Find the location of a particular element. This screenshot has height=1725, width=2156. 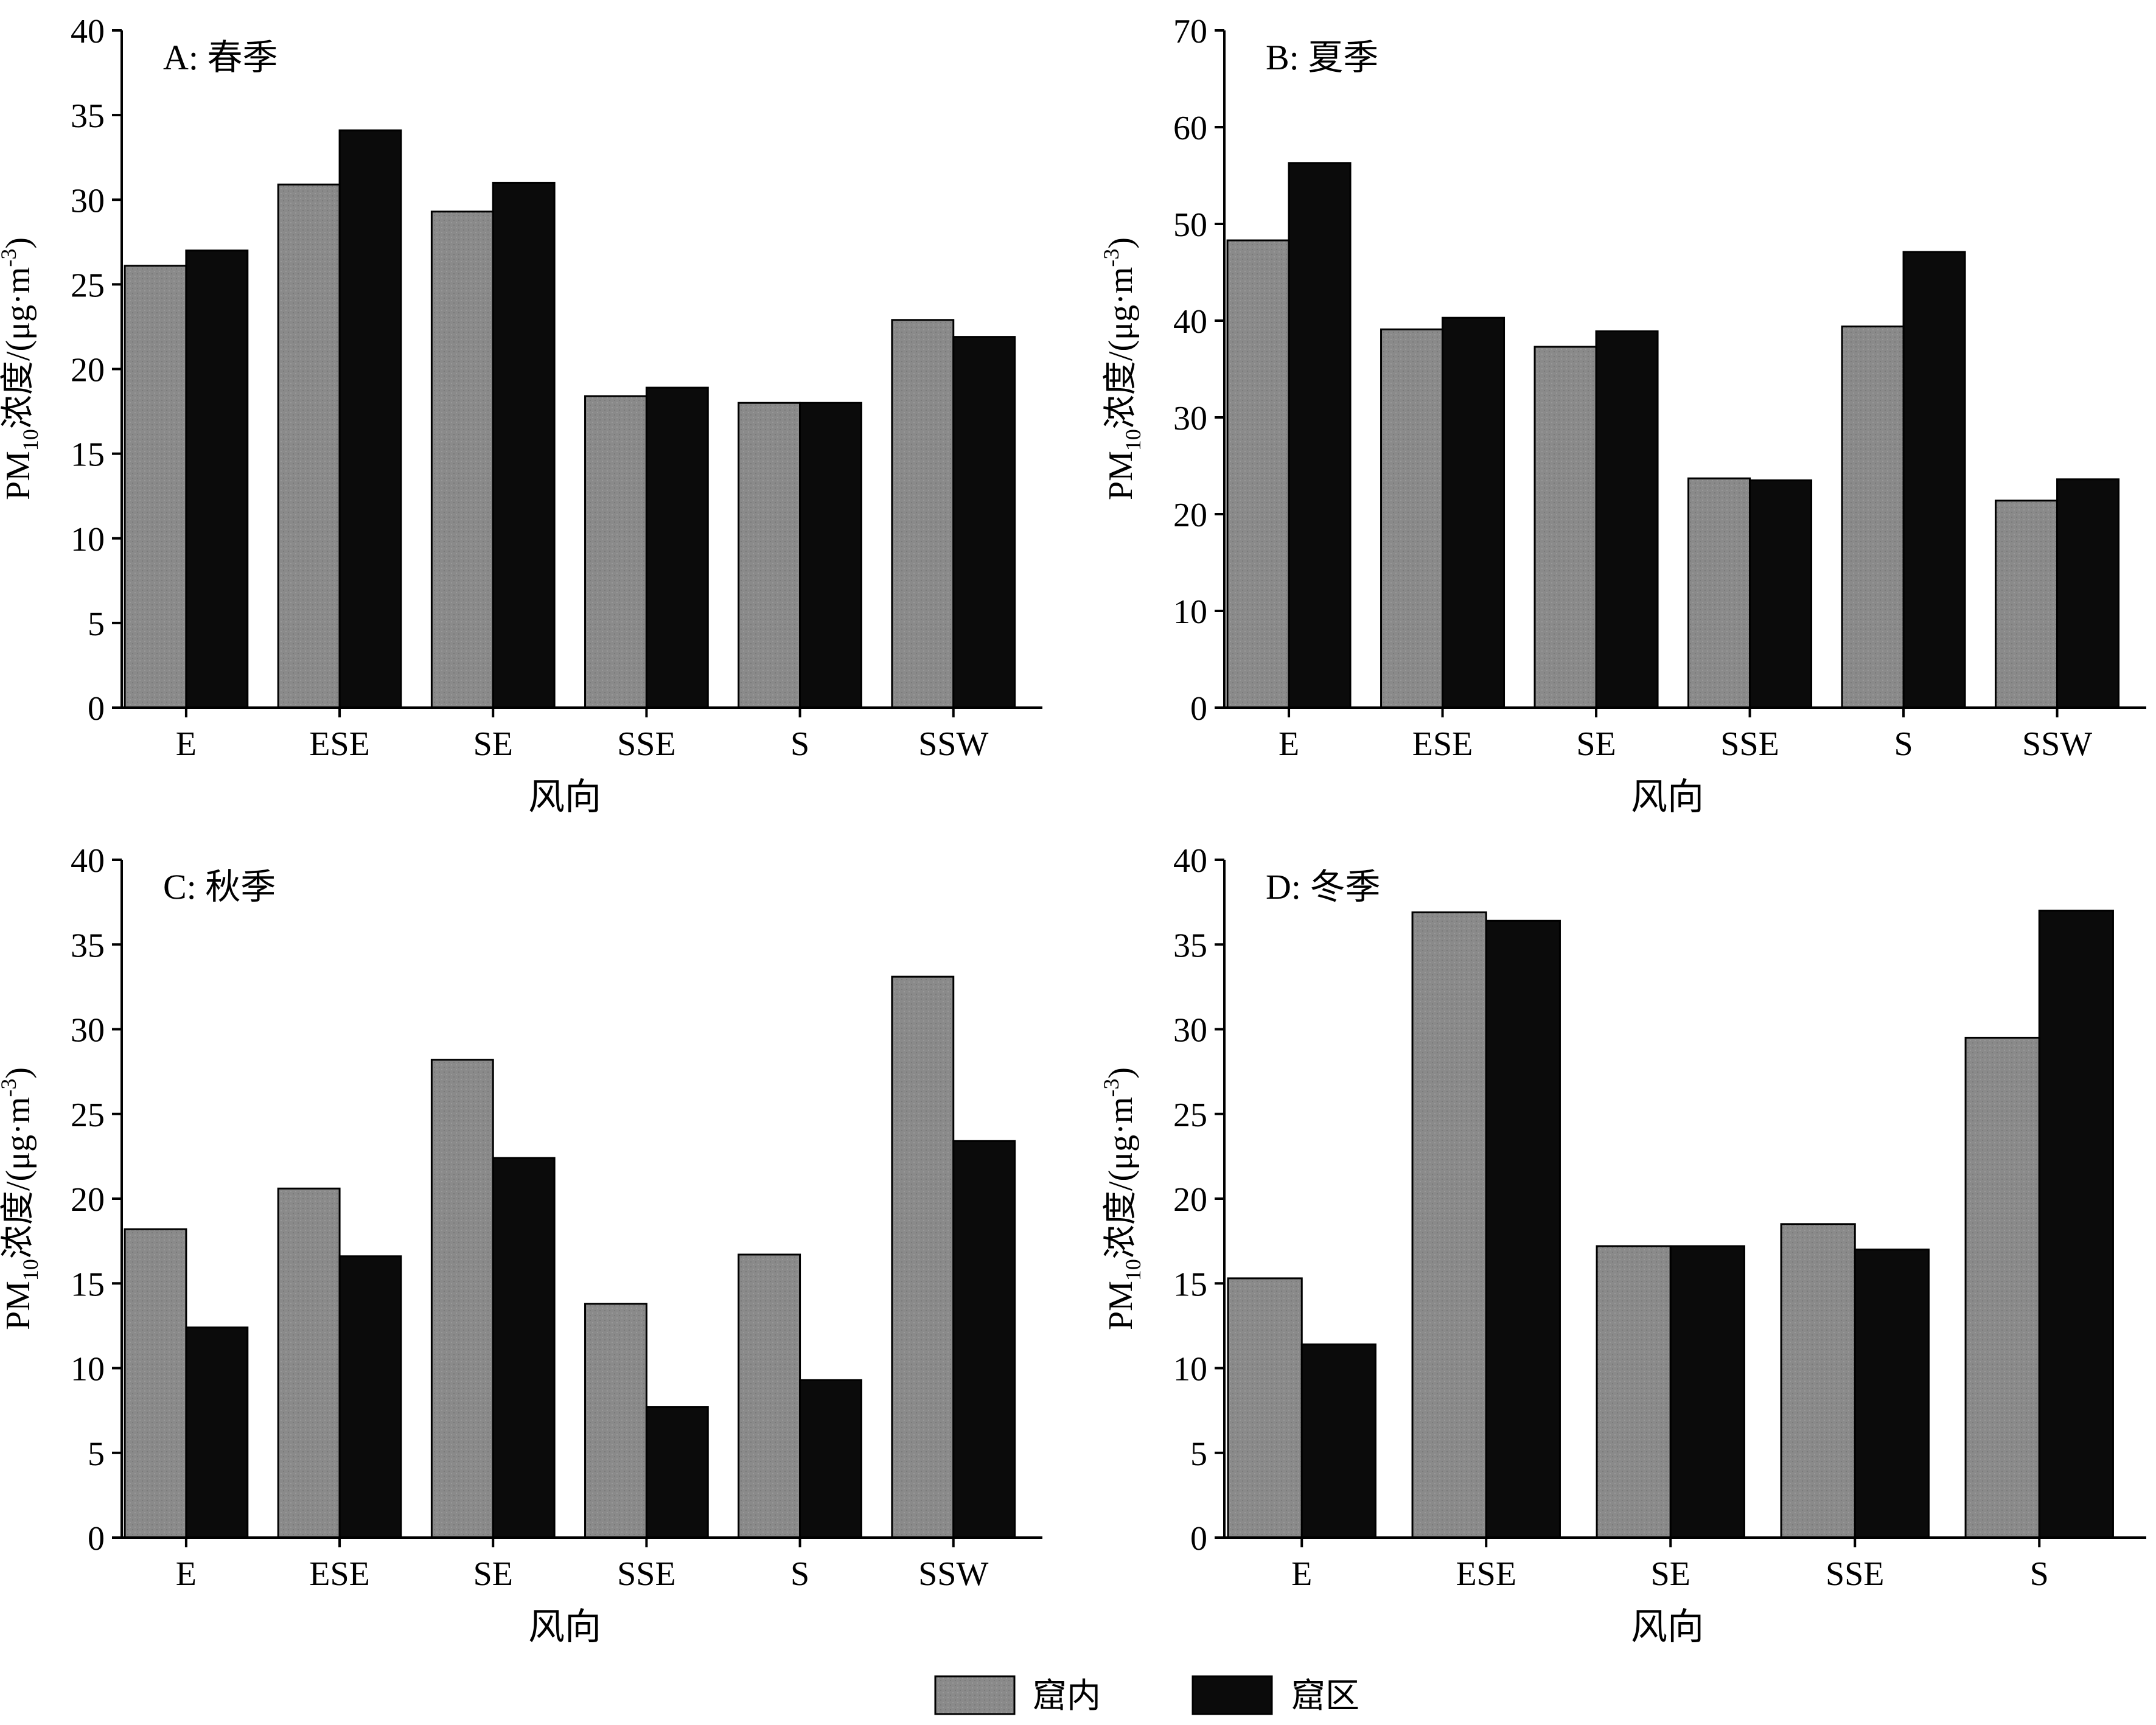

legend-label-indoor: 窟内 is located at coordinates (1067, 1697).